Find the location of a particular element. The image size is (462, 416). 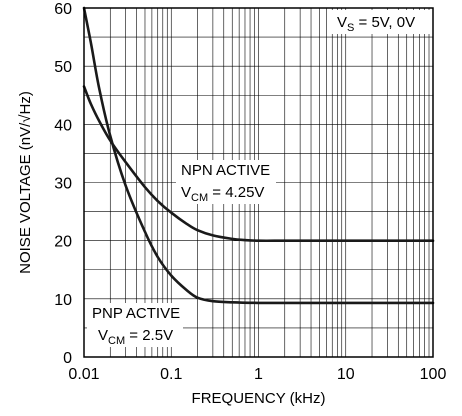

y-tick-label: 30 is located at coordinates (63, 184).